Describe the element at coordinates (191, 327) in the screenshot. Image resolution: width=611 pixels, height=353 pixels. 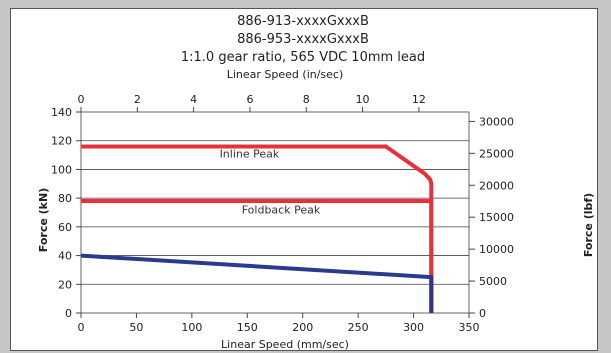
I see `x-tick-label: 100` at that location.